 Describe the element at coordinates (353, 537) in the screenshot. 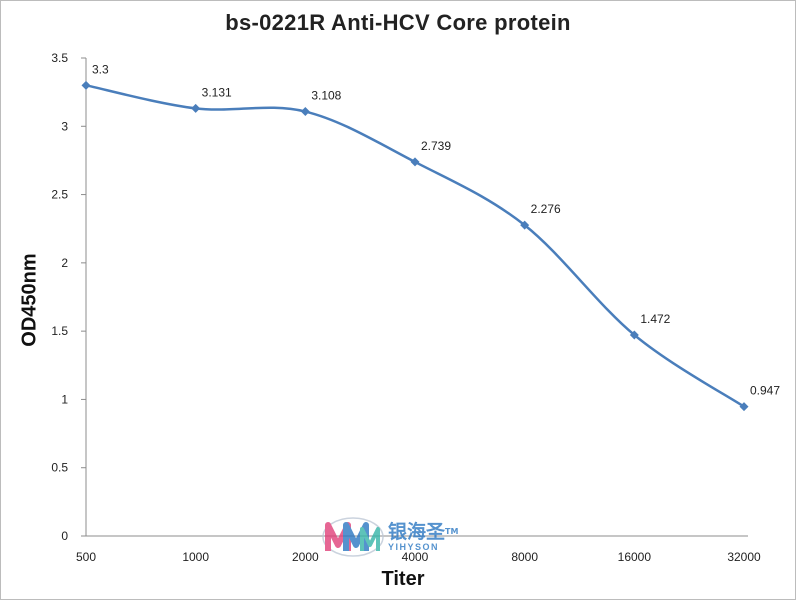

I see `yihyson-logo-icon` at that location.